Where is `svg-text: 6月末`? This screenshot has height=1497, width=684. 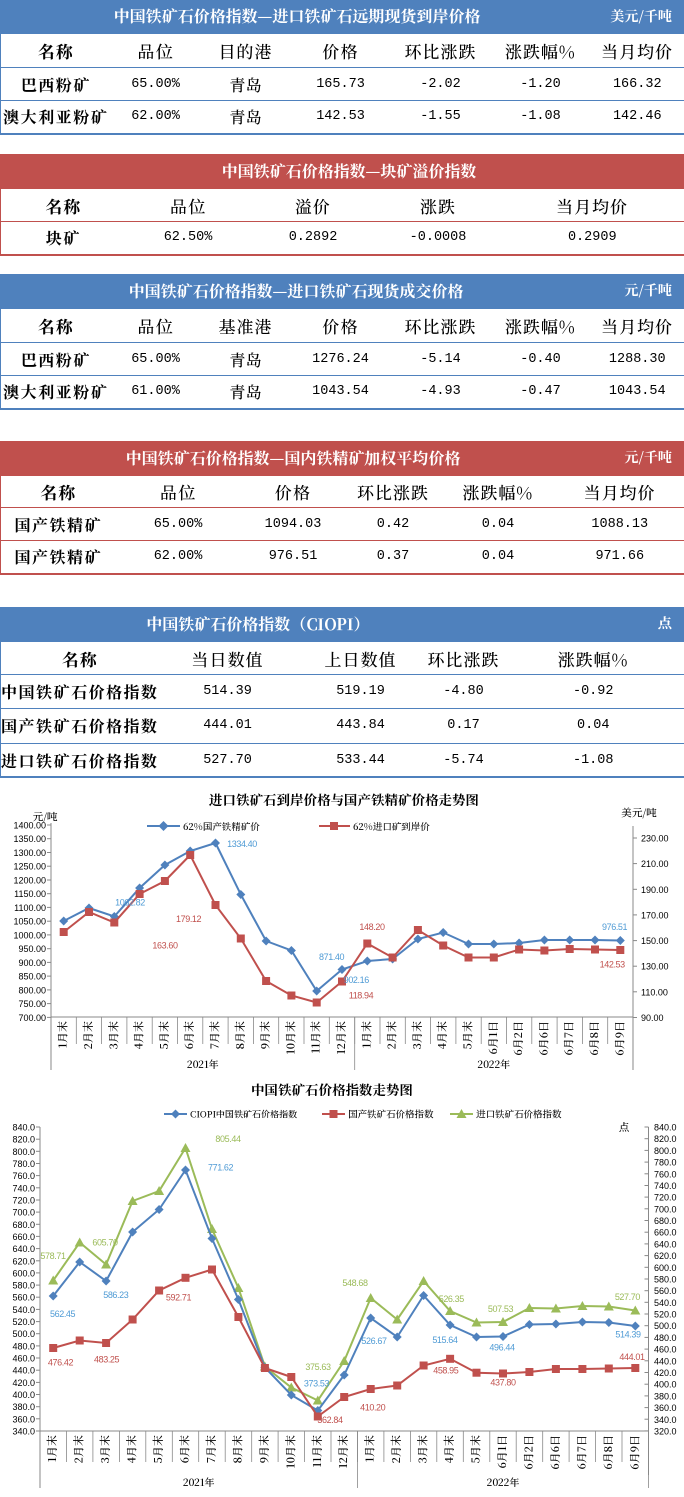
svg-text: 6月末 is located at coordinates (189, 1035).